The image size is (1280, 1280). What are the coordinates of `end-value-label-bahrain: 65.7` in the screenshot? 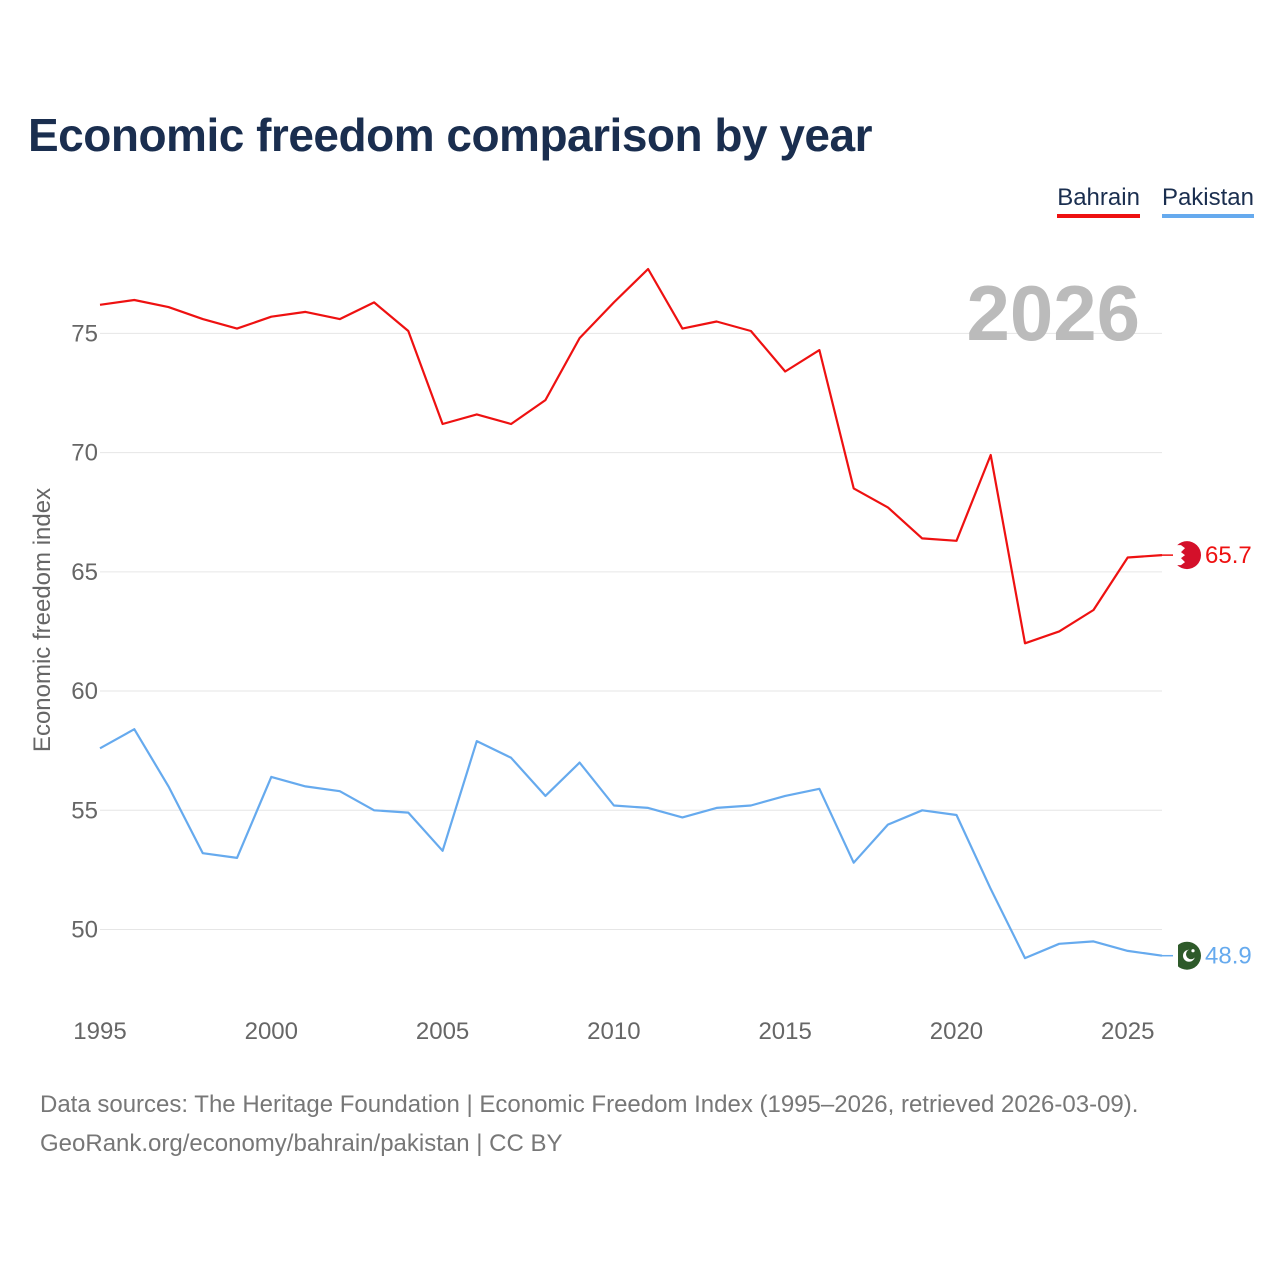 It's located at (1228, 555).